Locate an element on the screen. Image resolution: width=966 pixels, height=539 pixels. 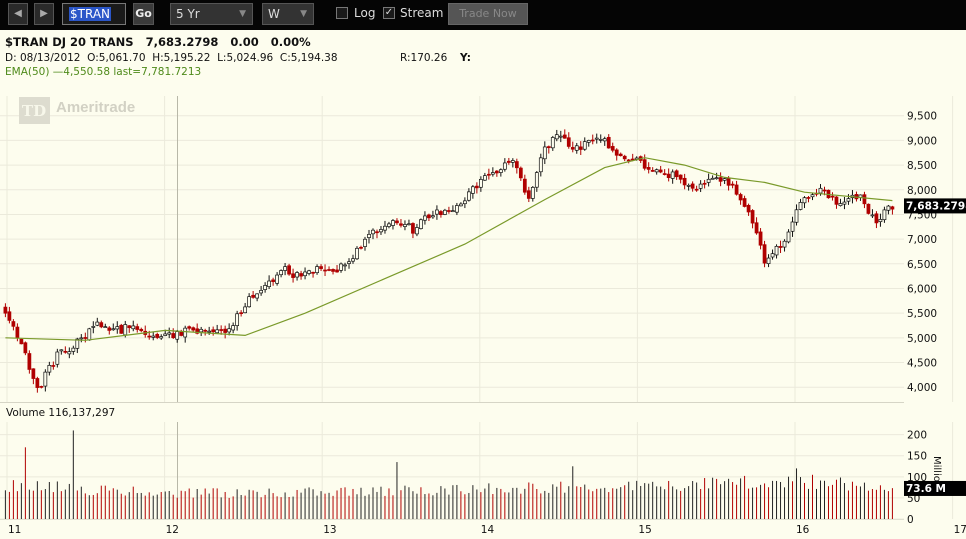
symbol-input: $TRAN is located at coordinates (94, 14).